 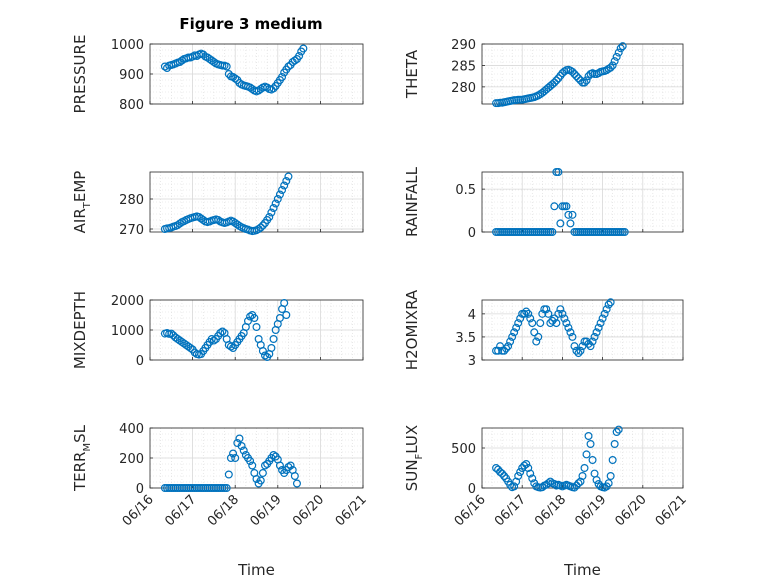 What do you see at coordinates (582, 74) in the screenshot?
I see `axes-box` at bounding box center [582, 74].